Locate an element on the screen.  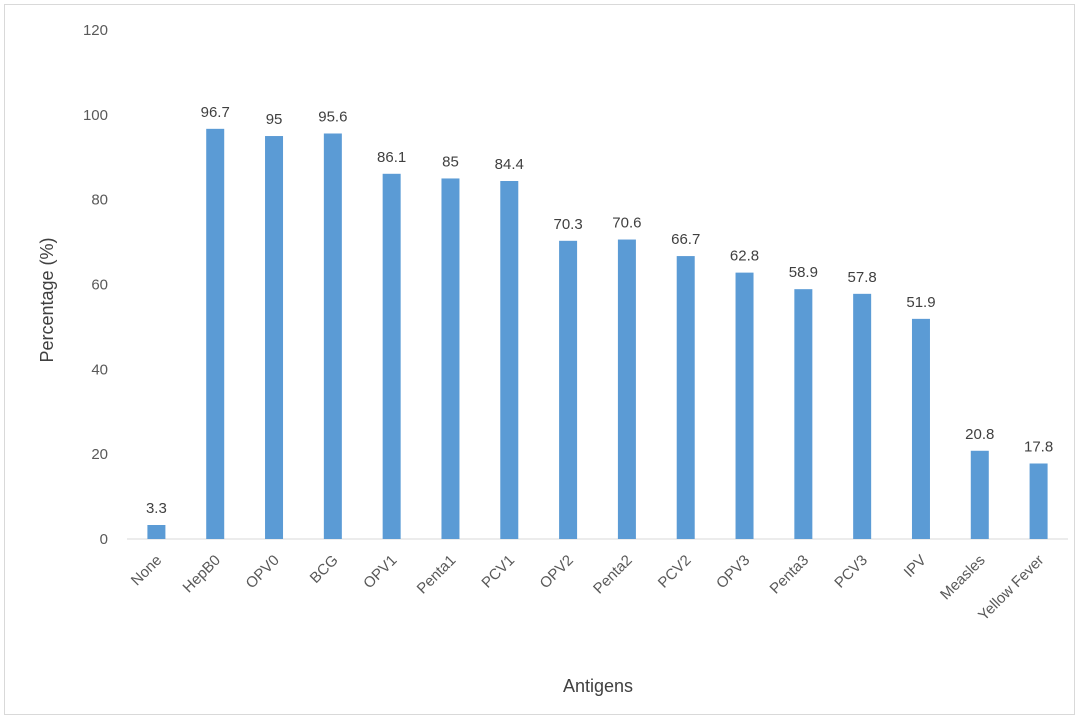
bar-value-label: 84.4 is located at coordinates (509, 164).